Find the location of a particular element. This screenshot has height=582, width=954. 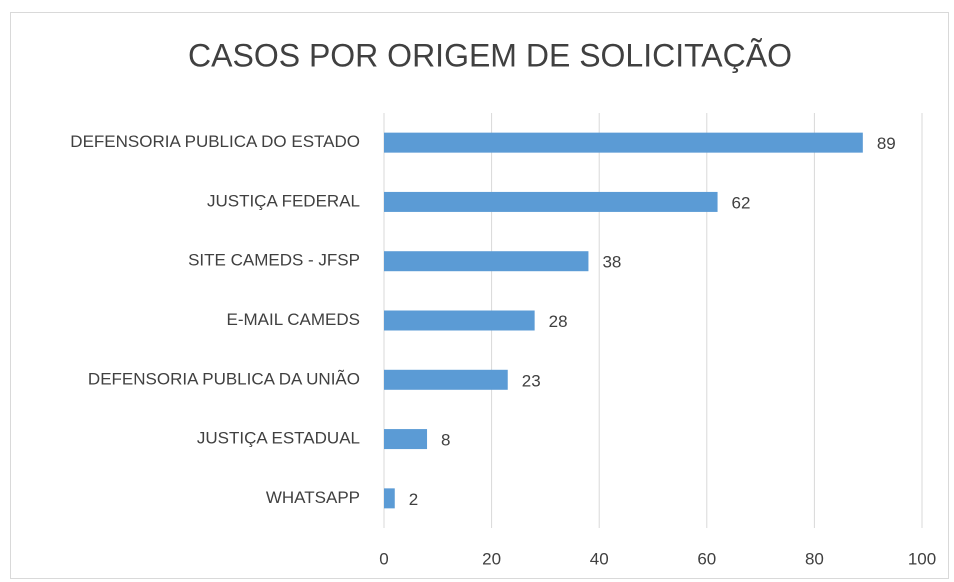

x-tick-label: 100 is located at coordinates (922, 558).